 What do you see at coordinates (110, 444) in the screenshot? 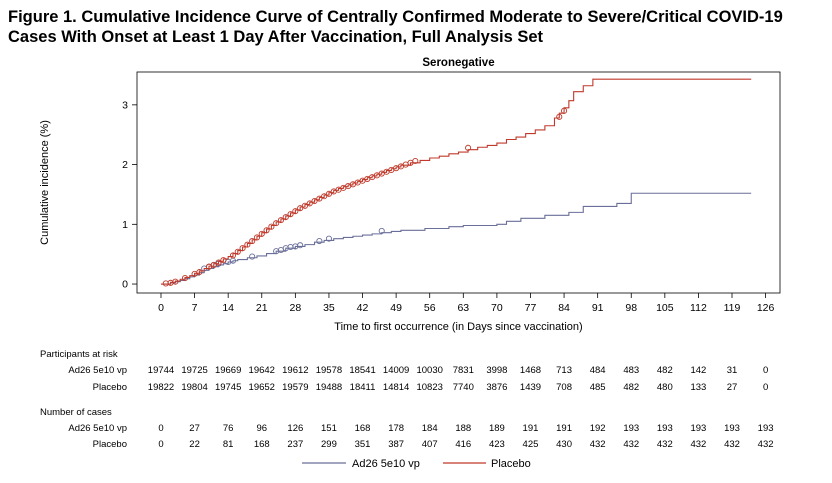
I see `cases-table-title-row-label: Placebo` at bounding box center [110, 444].